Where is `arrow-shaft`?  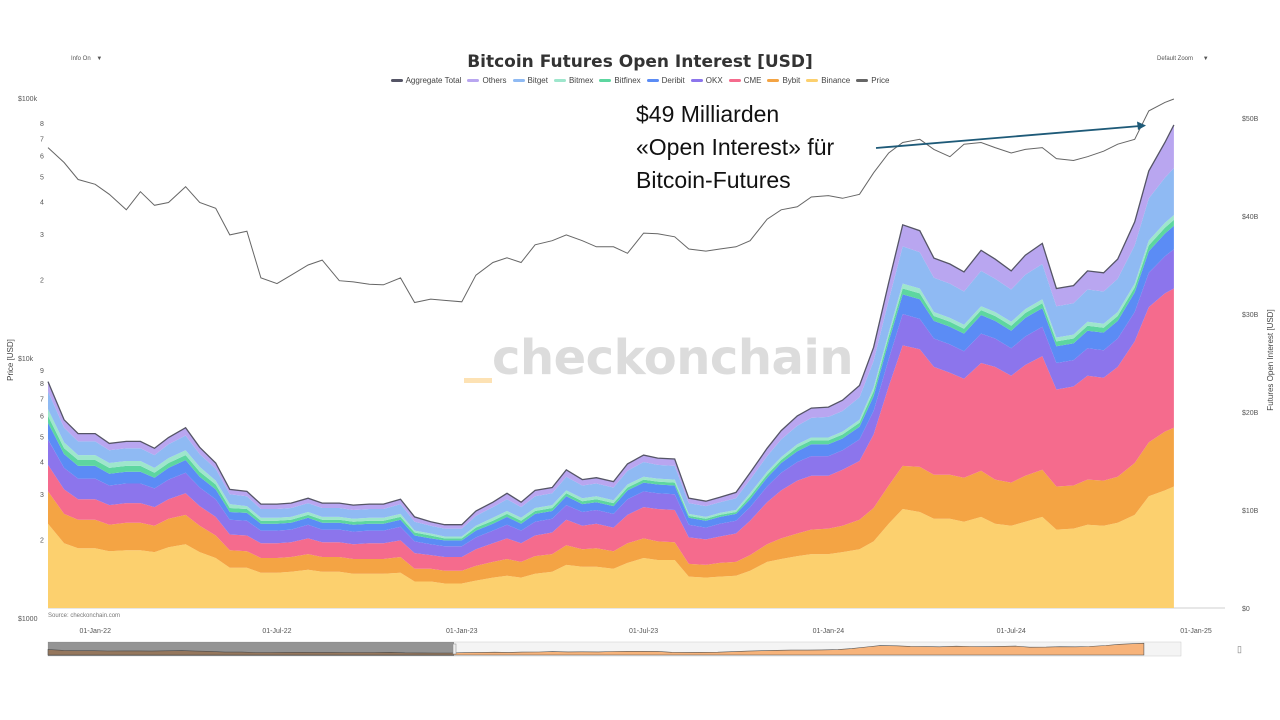
arrow-shaft is located at coordinates (1008, 137).